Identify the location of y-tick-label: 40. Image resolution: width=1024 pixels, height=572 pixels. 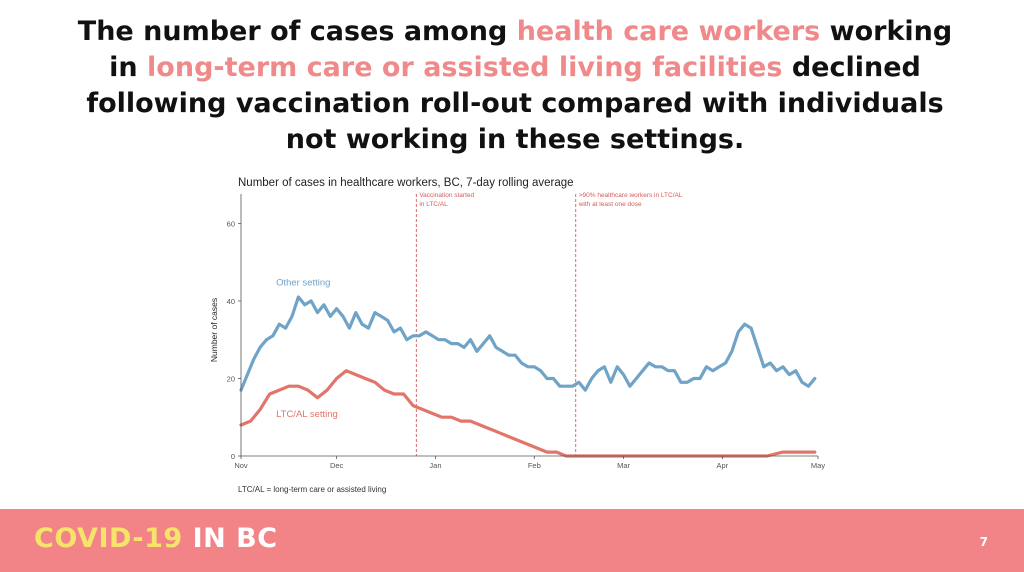
(231, 301).